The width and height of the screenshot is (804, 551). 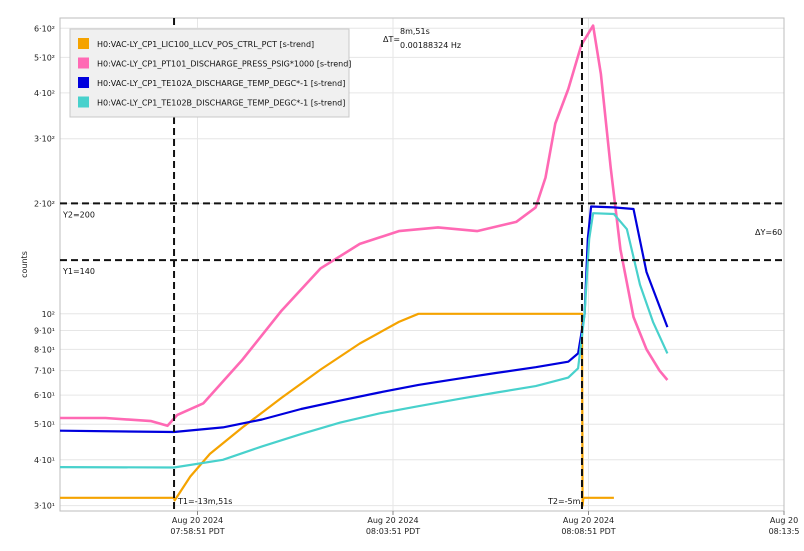 I want to click on y-tick-label: 4·10², so click(x=44, y=93).